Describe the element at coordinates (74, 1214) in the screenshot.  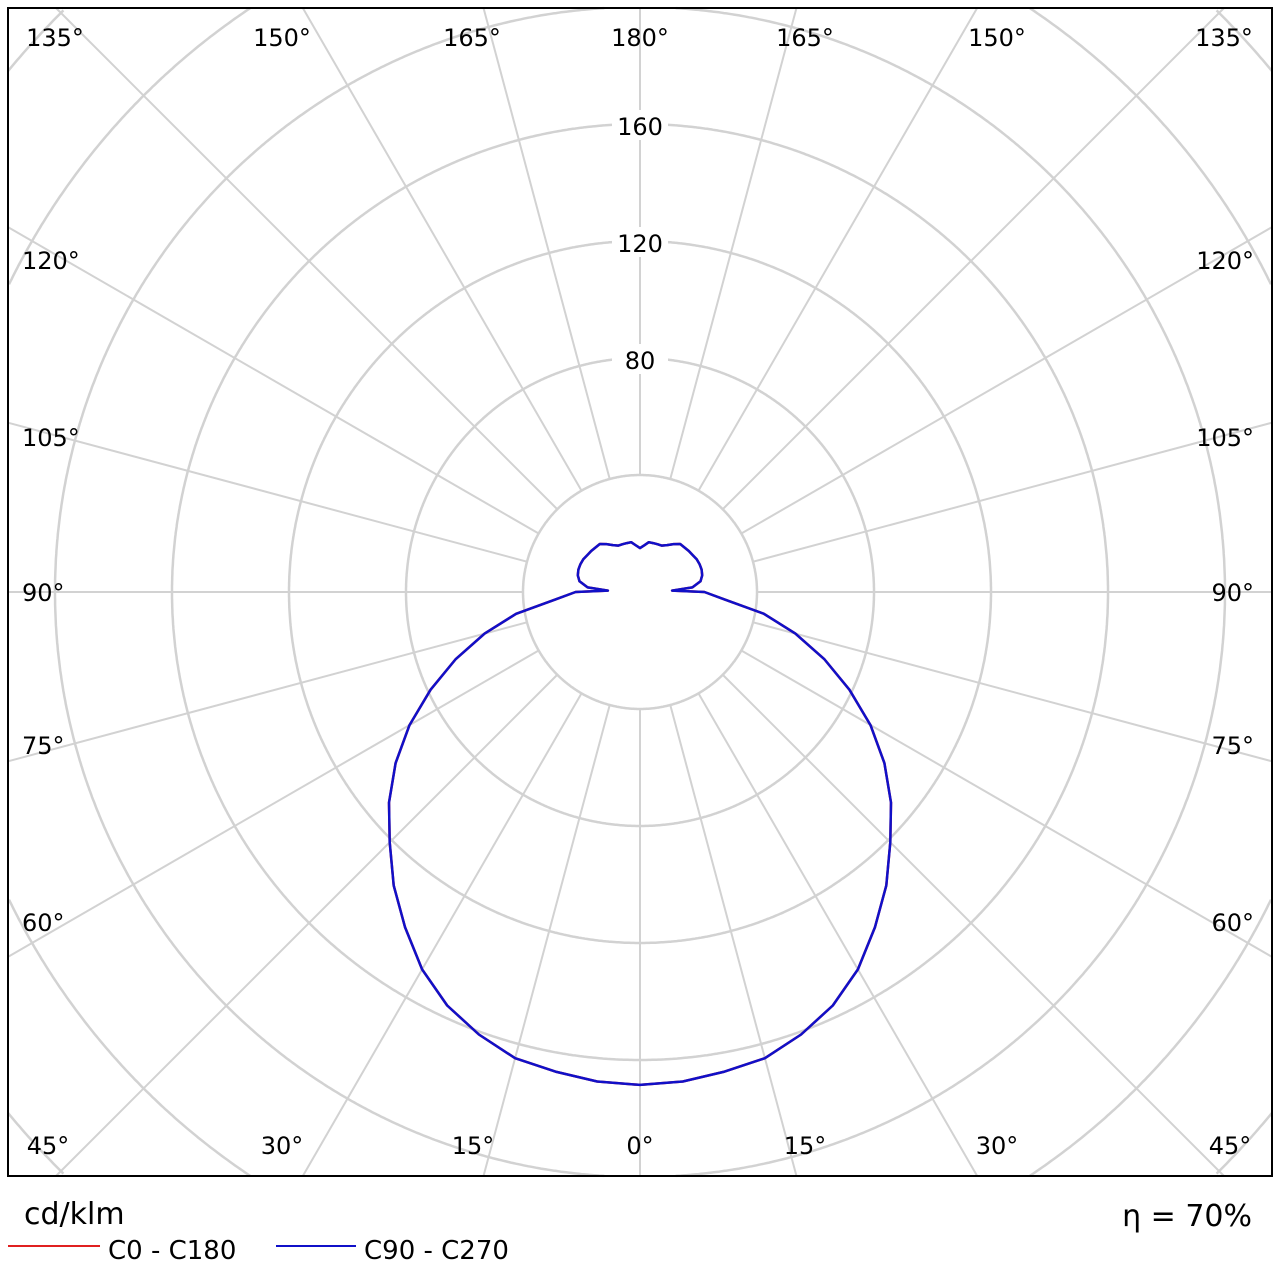
I see `unit-label: cd/klm` at that location.